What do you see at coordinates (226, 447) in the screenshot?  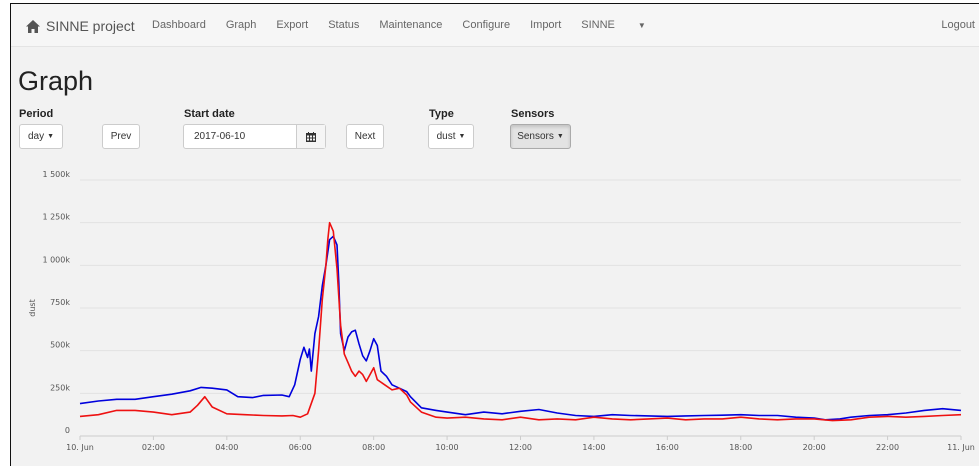 I see `x-tick-label: 04:00` at bounding box center [226, 447].